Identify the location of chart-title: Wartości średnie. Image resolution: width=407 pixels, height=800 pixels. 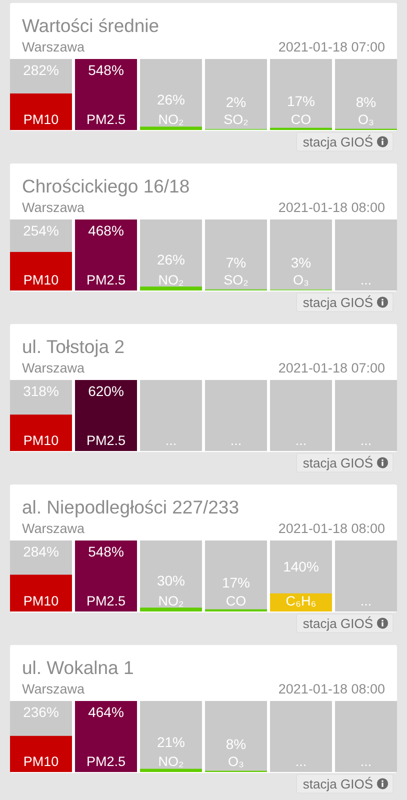
(91, 25).